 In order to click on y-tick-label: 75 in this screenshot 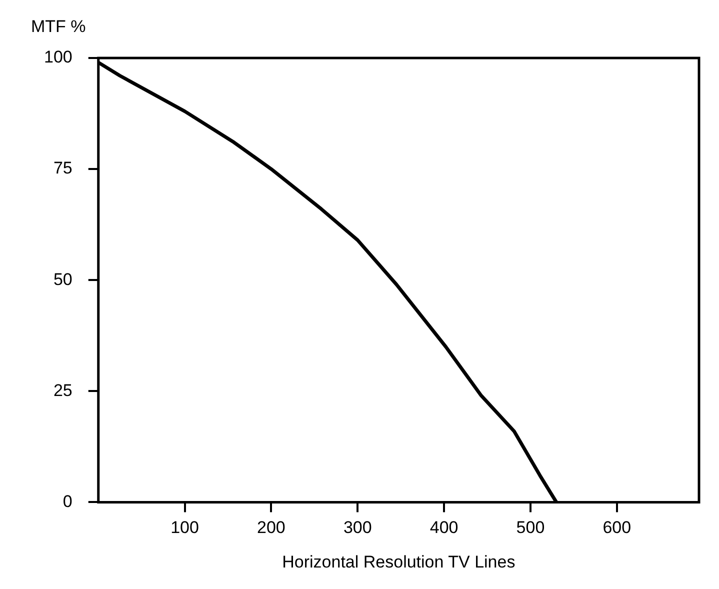, I will do `click(62, 168)`.